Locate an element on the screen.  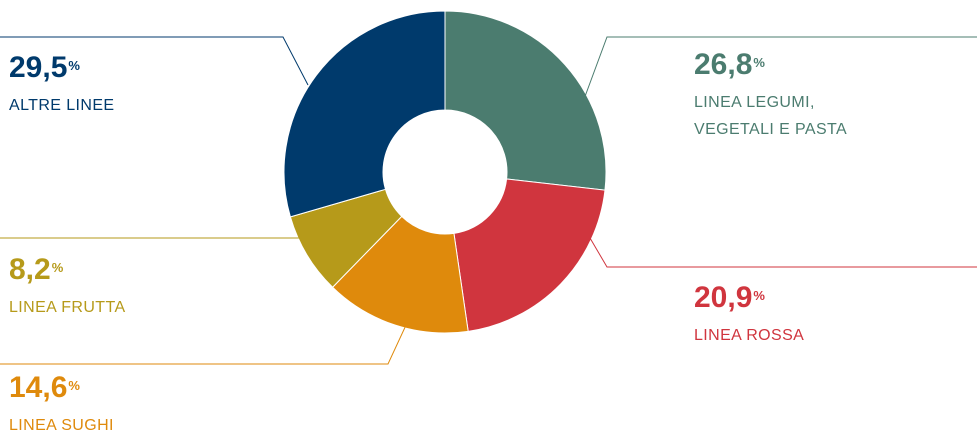
slice-percentage: 26,8% is located at coordinates (770, 65).